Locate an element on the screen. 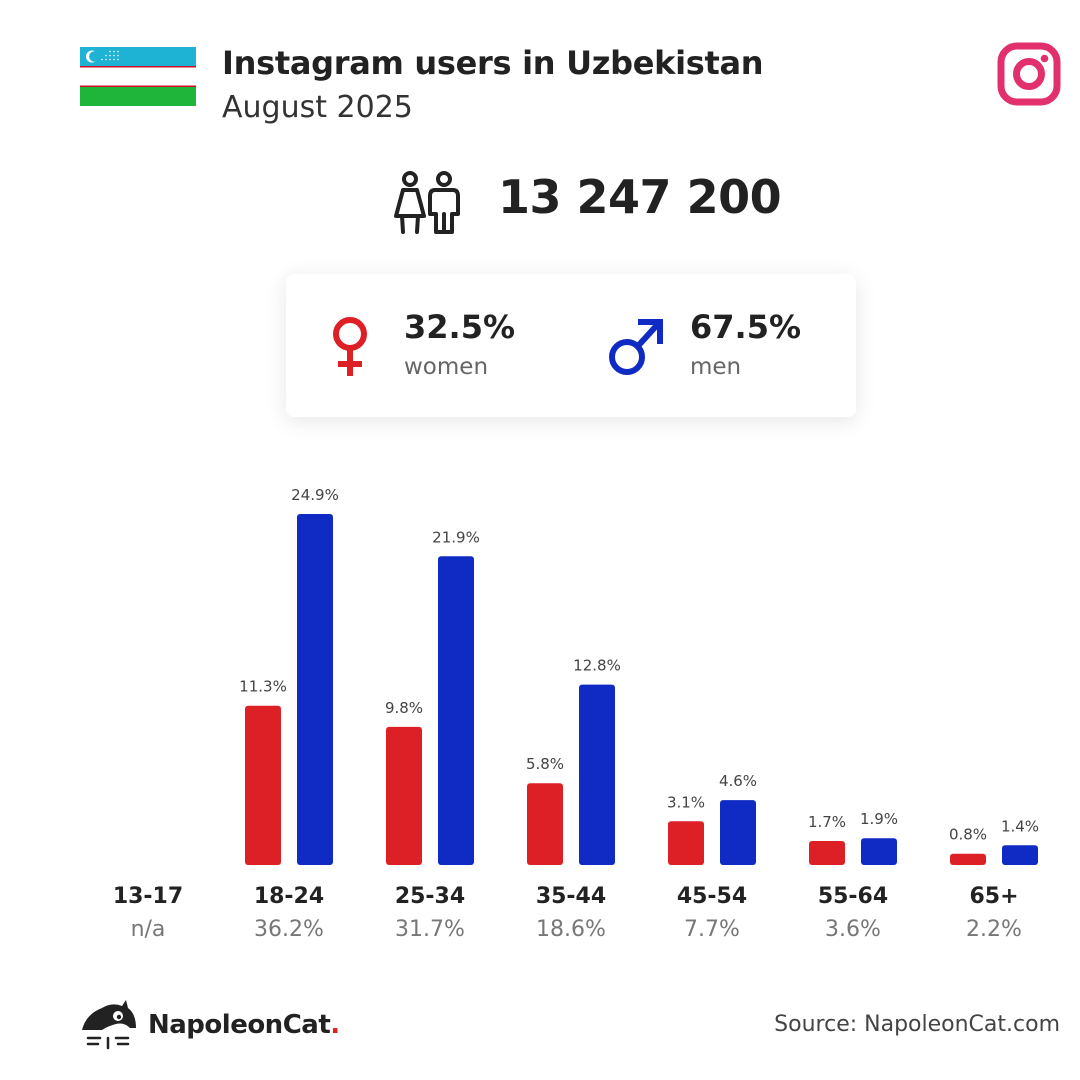 The width and height of the screenshot is (1080, 1080). category-total-65+: 2.2% is located at coordinates (994, 929).